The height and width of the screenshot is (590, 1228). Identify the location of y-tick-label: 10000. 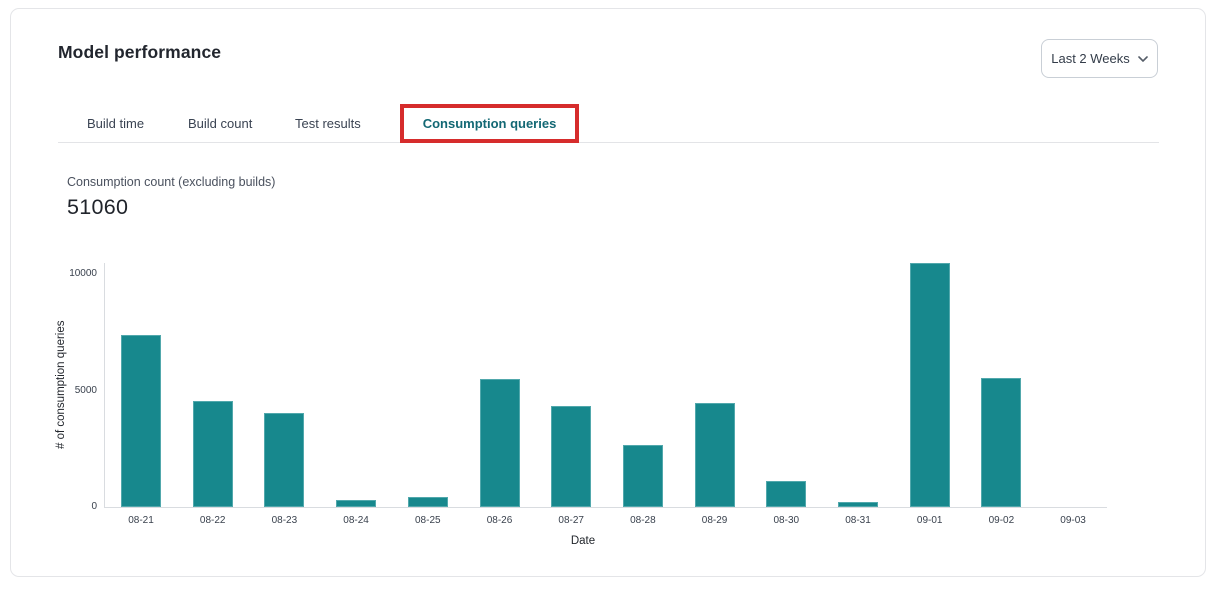
(83, 274).